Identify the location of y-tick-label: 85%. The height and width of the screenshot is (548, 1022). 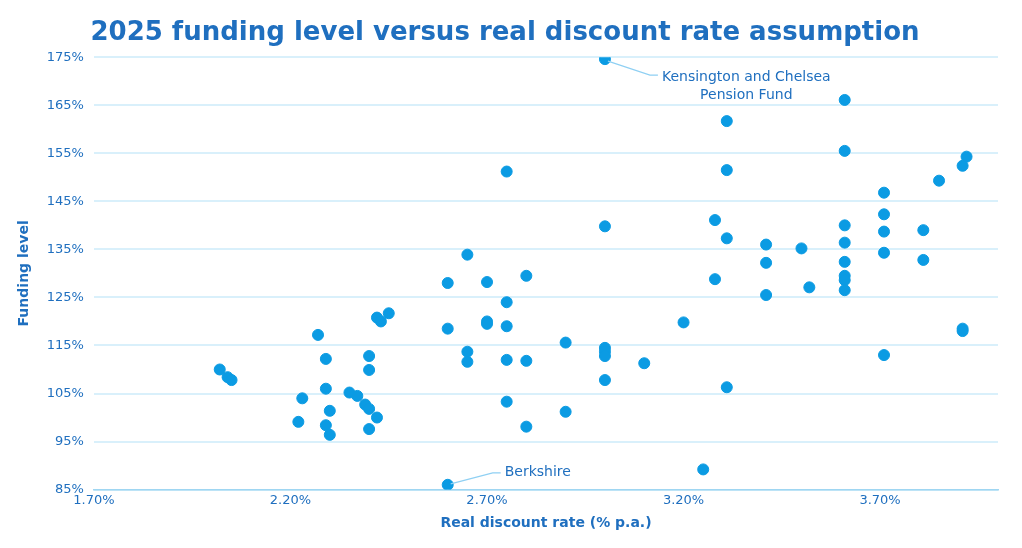
(69, 488).